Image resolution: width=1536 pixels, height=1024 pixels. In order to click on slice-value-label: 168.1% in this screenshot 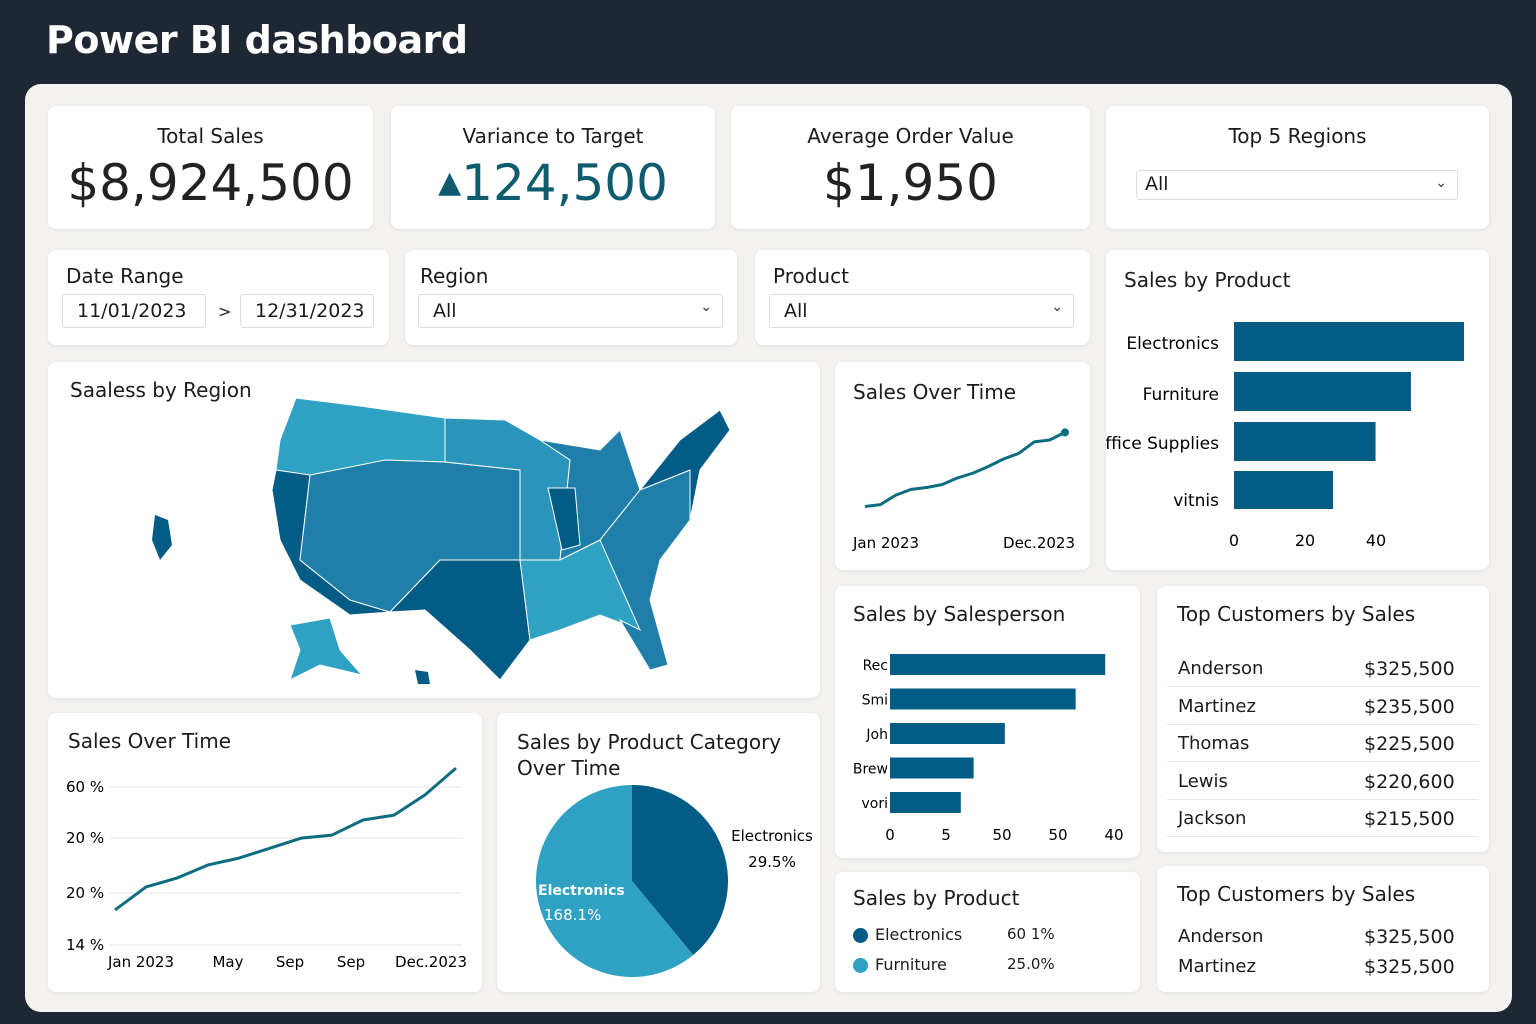, I will do `click(572, 915)`.